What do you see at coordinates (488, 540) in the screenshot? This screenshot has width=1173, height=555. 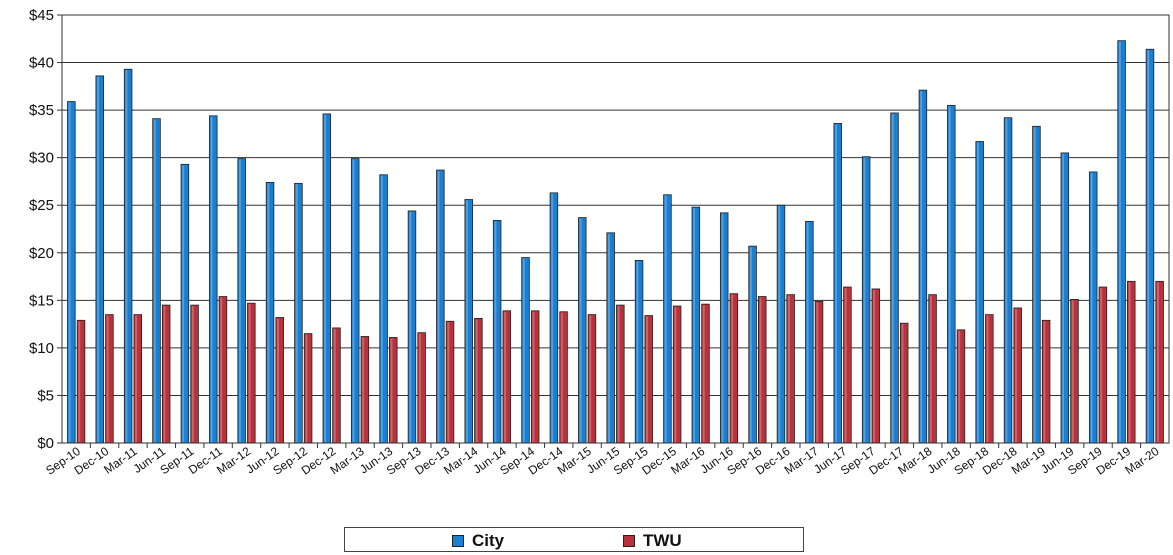 I see `legend-label-city: City` at bounding box center [488, 540].